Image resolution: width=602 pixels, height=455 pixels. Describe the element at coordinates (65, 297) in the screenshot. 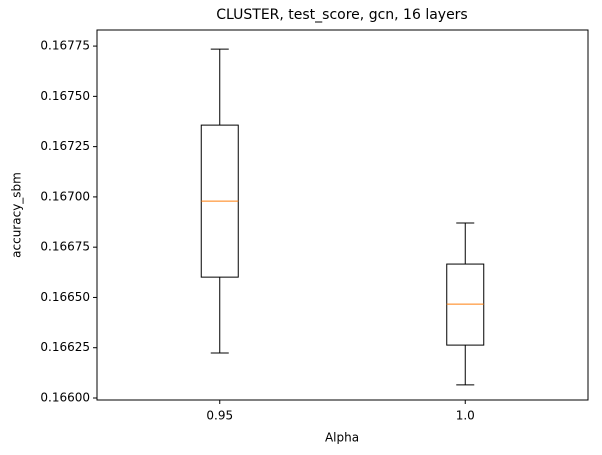

I see `y-tick-label: 0.16650` at that location.